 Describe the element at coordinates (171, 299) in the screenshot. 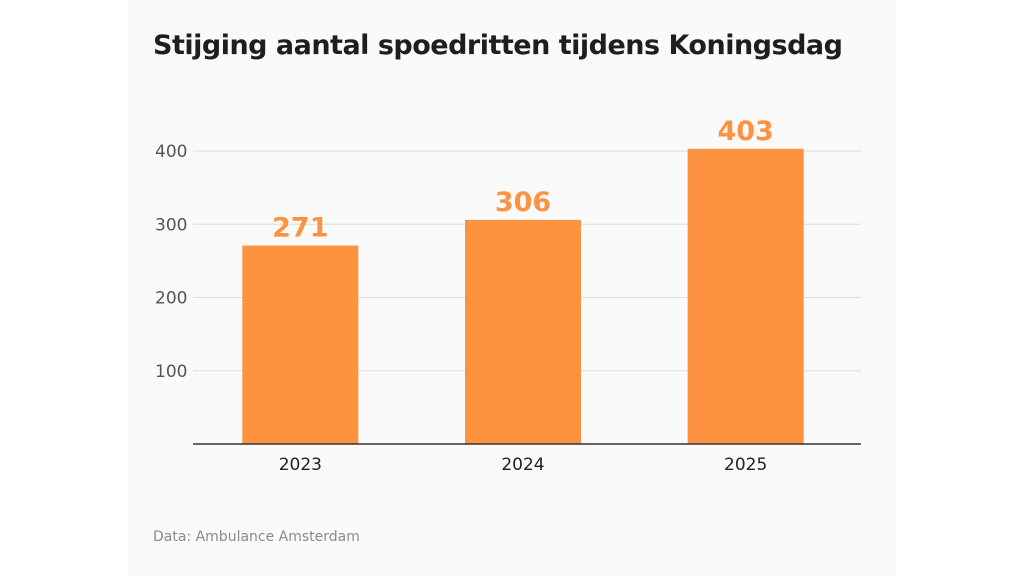

I see `y-tick-label: 200` at that location.